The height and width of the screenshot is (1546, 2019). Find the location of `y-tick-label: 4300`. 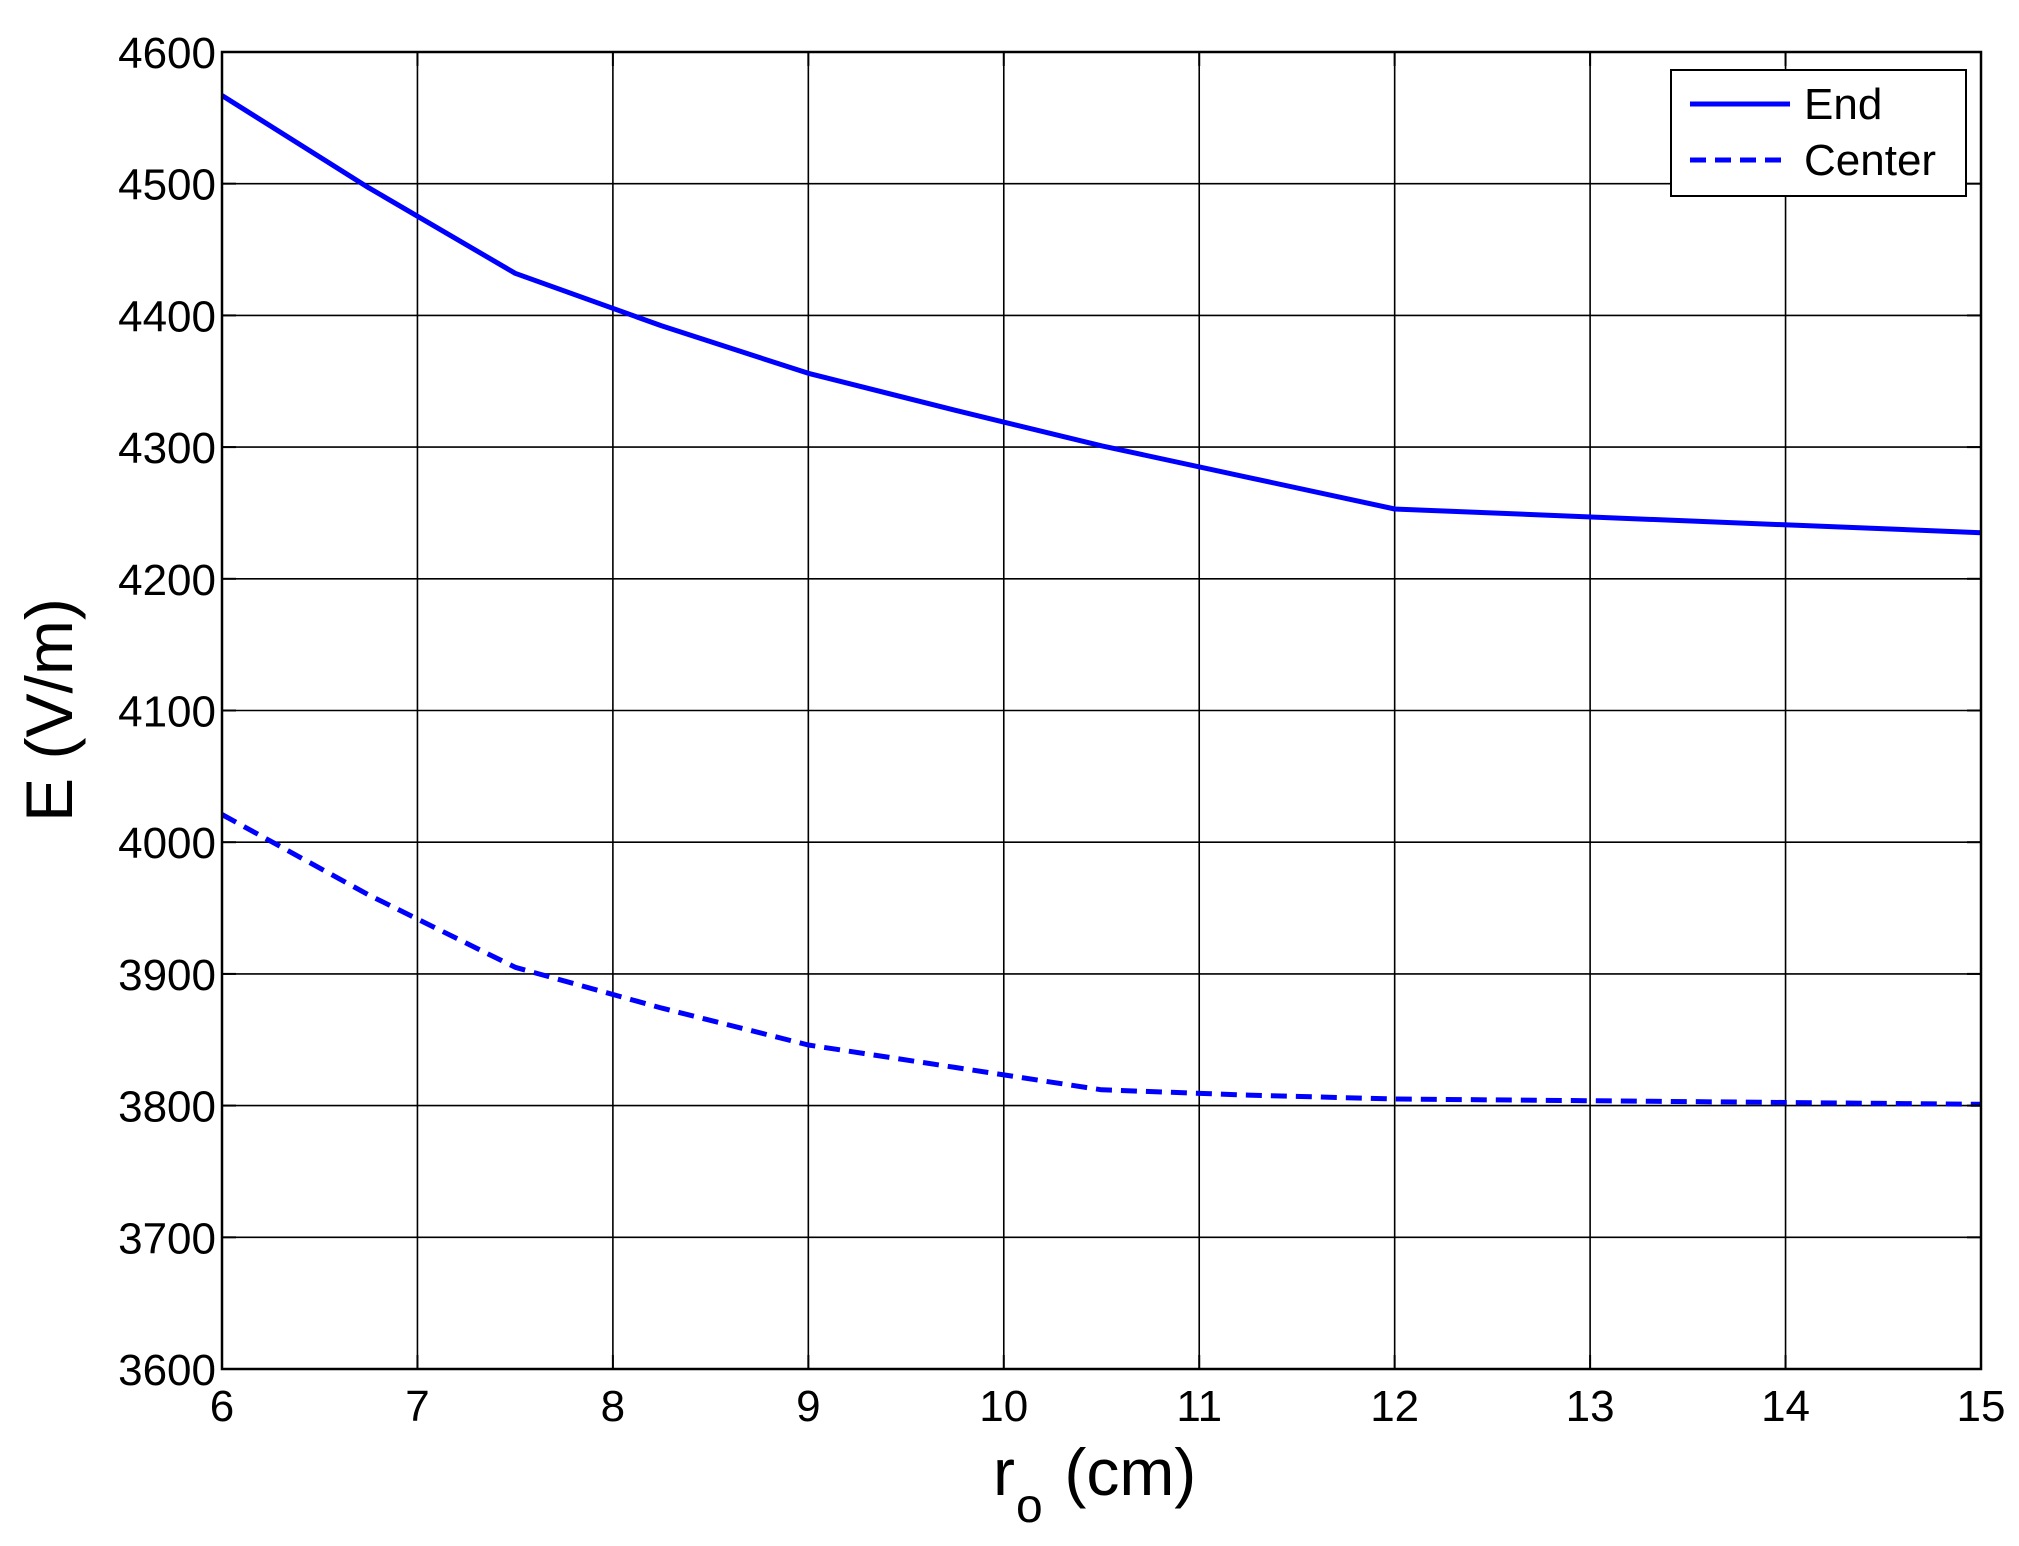

y-tick-label: 4300 is located at coordinates (167, 448).